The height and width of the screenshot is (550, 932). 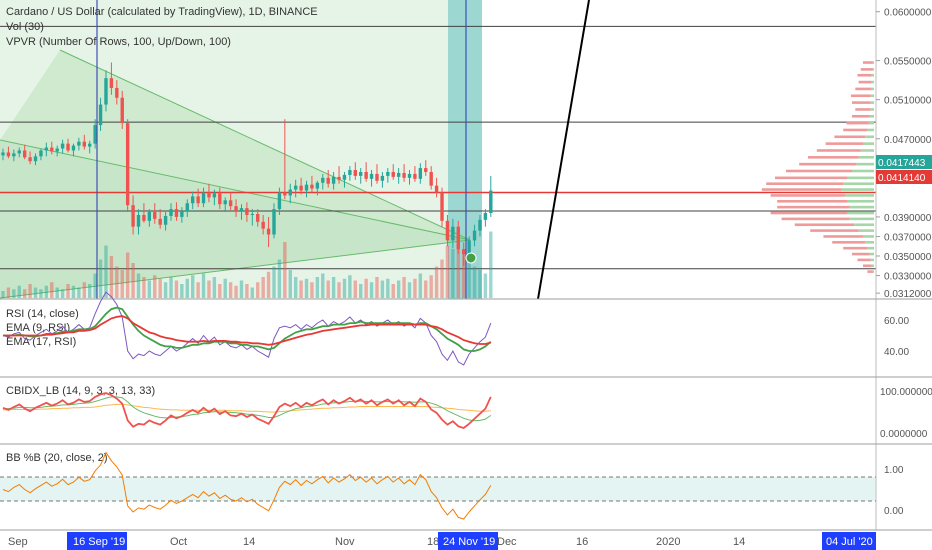 What do you see at coordinates (908, 237) in the screenshot?
I see `price-tick-label: 0.0370000` at bounding box center [908, 237].